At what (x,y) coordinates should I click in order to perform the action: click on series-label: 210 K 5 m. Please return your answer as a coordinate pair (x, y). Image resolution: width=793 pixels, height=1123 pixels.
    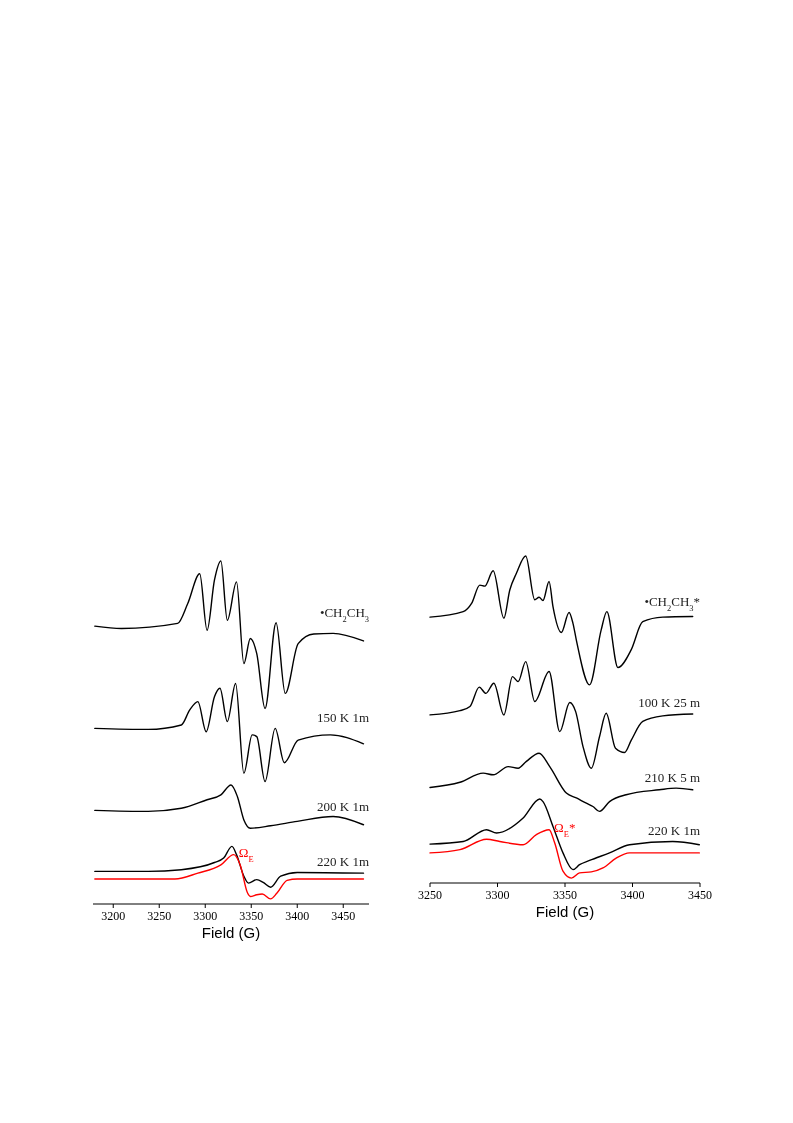
    Looking at the image, I should click on (672, 778).